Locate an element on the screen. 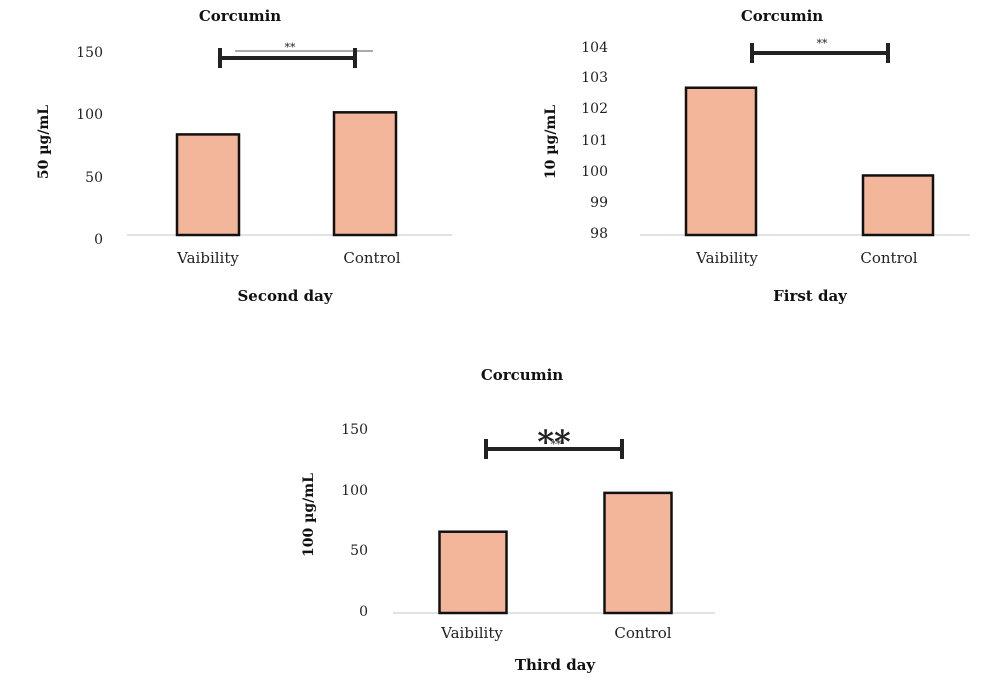  y-tick-labels: 98 99 100 101 102 103 104 is located at coordinates (594, 141).